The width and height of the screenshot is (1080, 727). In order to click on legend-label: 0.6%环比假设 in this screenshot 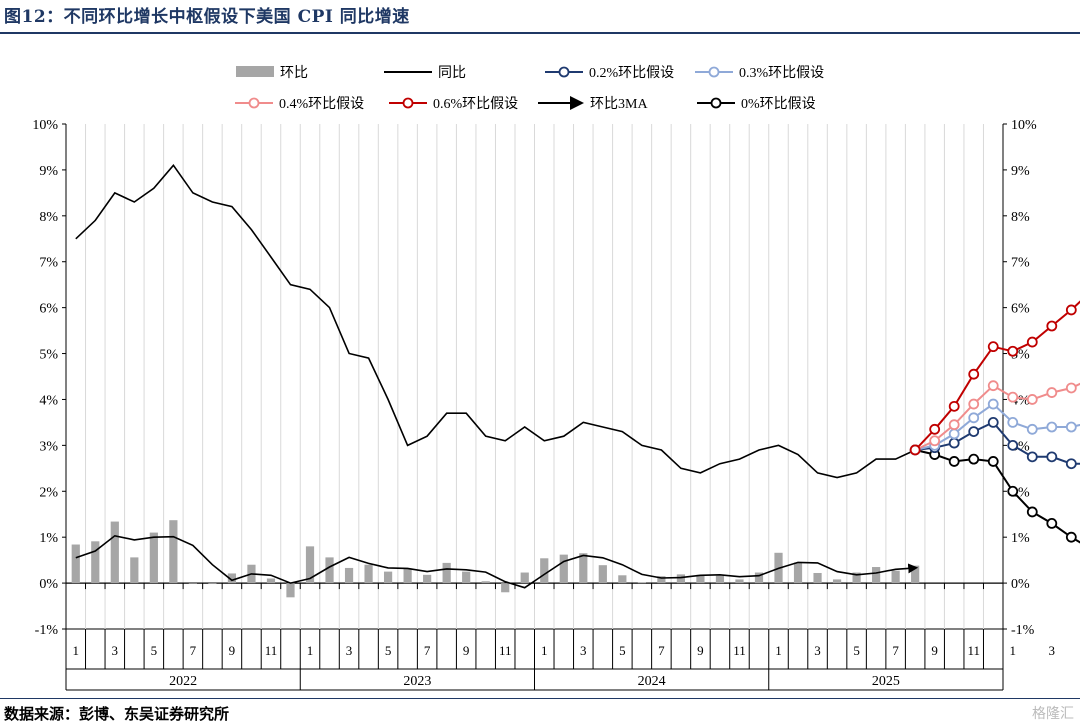, I will do `click(475, 104)`.